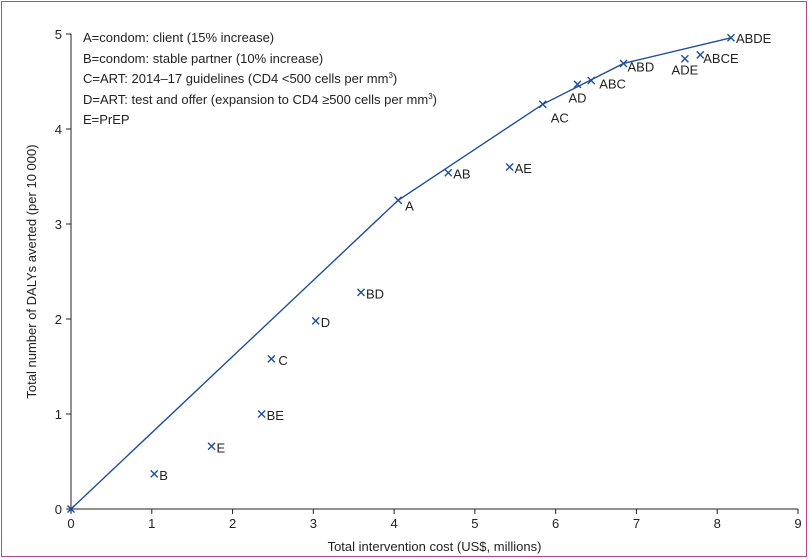 The height and width of the screenshot is (560, 810). Describe the element at coordinates (232, 523) in the screenshot. I see `x-tick-label: 2` at that location.